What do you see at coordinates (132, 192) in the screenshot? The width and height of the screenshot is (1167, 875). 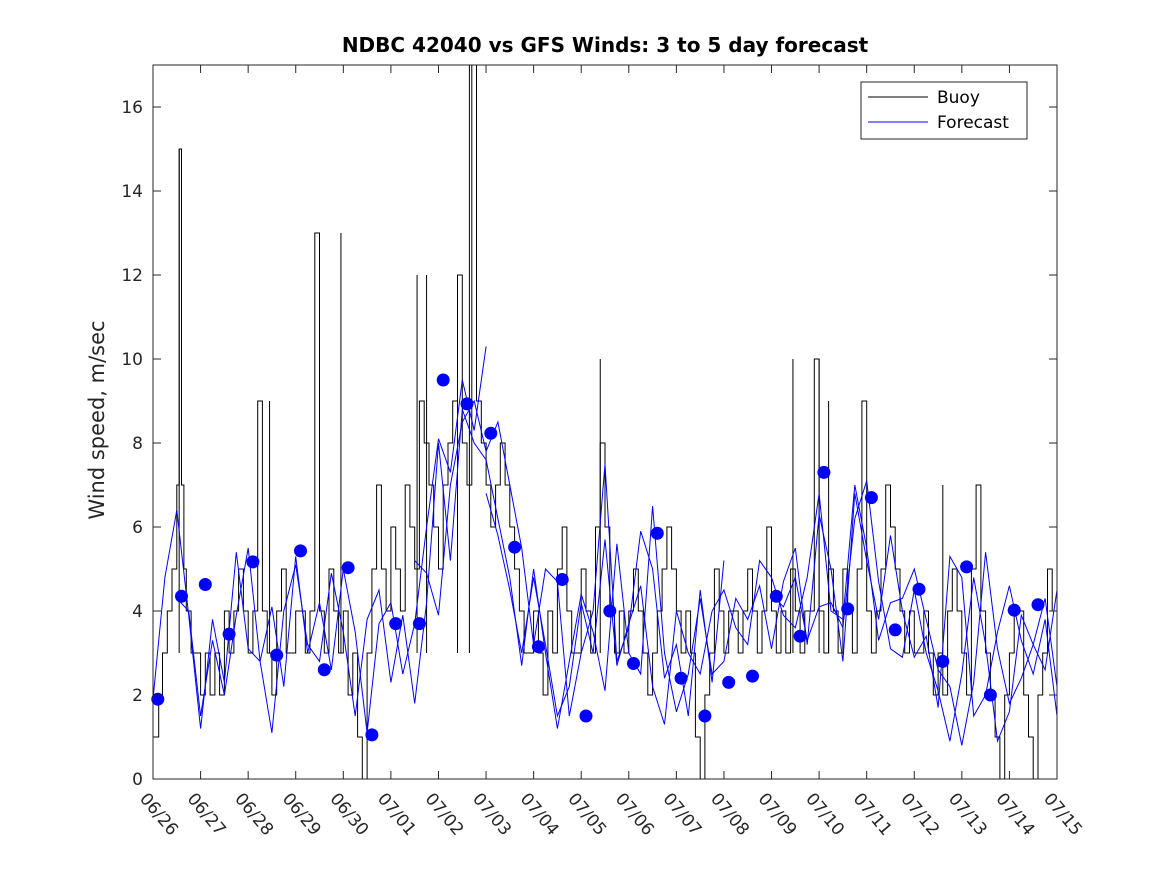 I see `y-tick-label: 14` at bounding box center [132, 192].